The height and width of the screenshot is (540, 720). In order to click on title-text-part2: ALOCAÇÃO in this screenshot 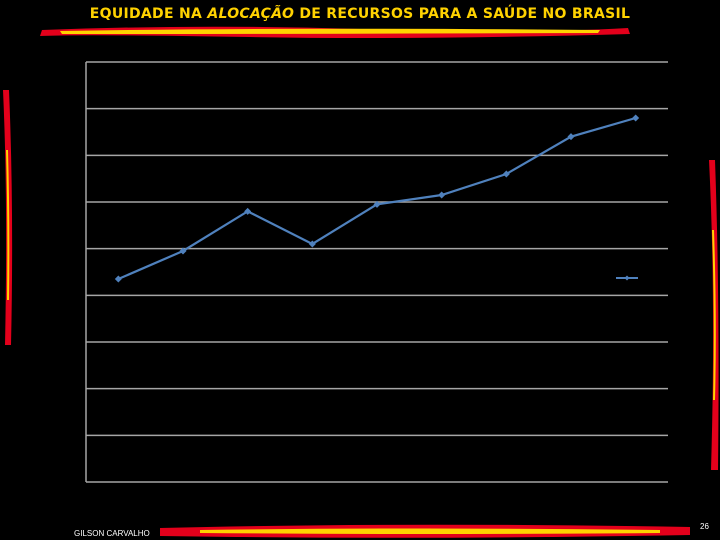, I will do `click(251, 14)`.